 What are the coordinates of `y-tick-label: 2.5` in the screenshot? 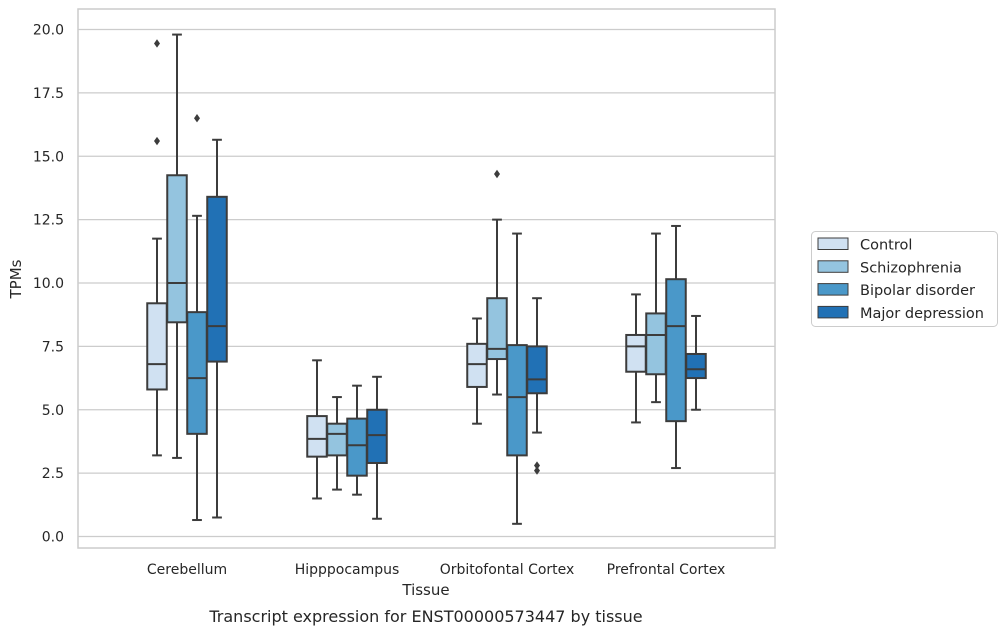 It's located at (53, 474).